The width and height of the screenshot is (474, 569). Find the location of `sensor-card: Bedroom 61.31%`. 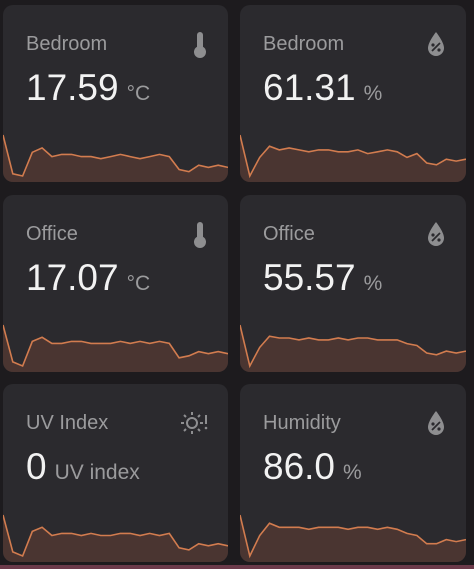

sensor-card: Bedroom 61.31% is located at coordinates (353, 93).